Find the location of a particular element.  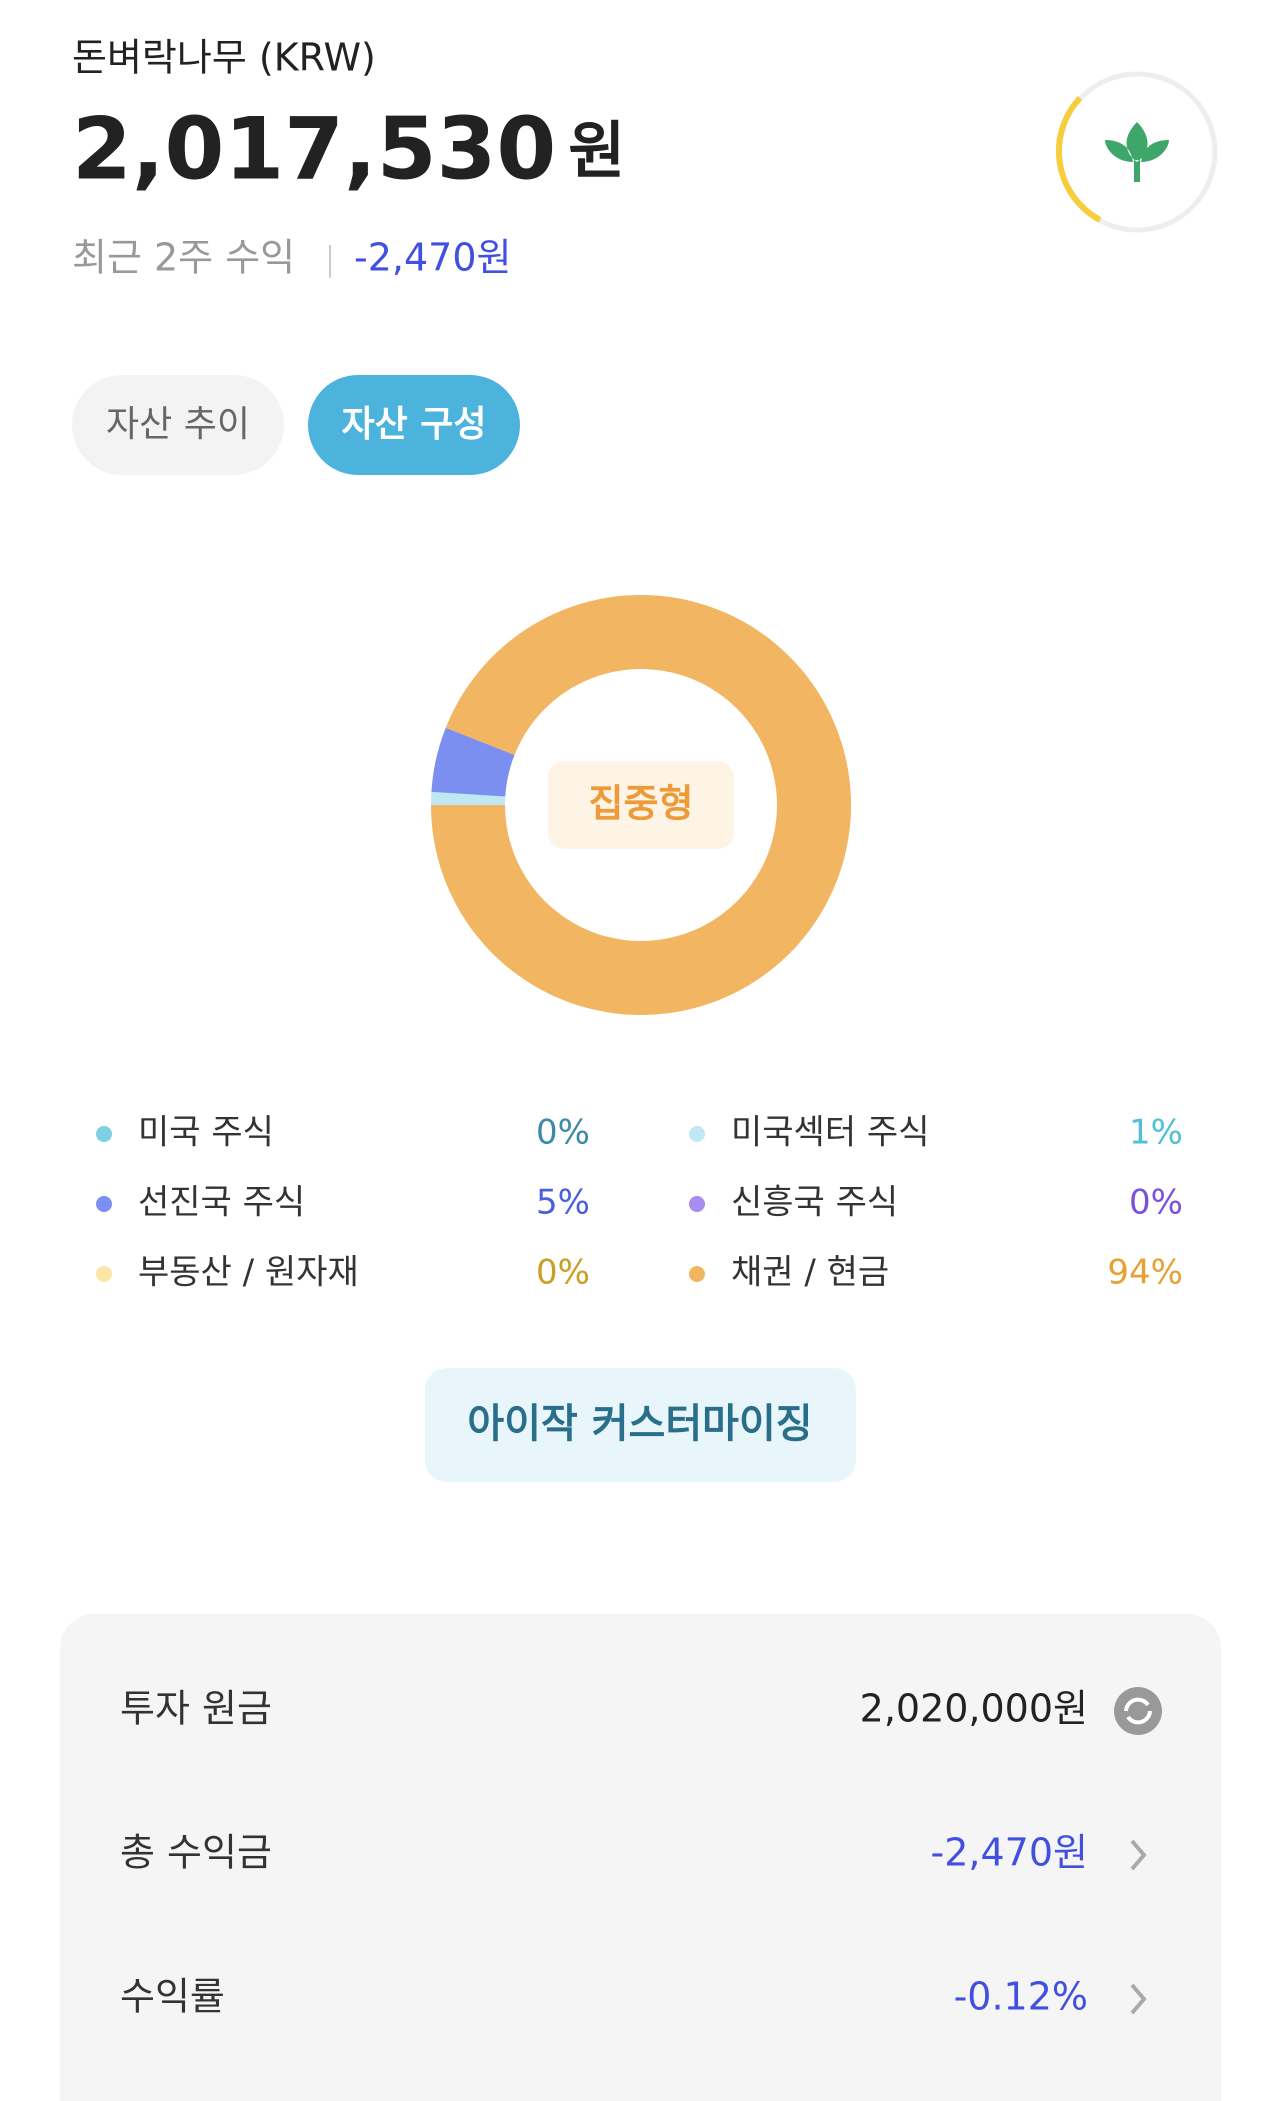

tab-label: 자산 구성 is located at coordinates (413, 424).